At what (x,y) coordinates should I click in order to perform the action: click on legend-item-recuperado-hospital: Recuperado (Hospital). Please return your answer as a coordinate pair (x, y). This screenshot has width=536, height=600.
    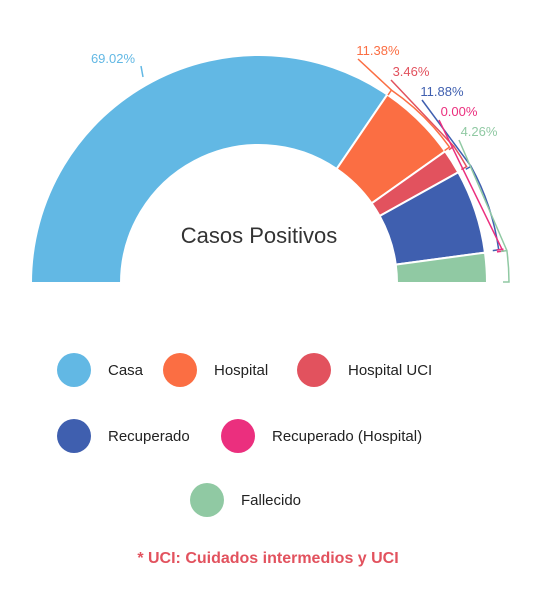
    Looking at the image, I should click on (321, 436).